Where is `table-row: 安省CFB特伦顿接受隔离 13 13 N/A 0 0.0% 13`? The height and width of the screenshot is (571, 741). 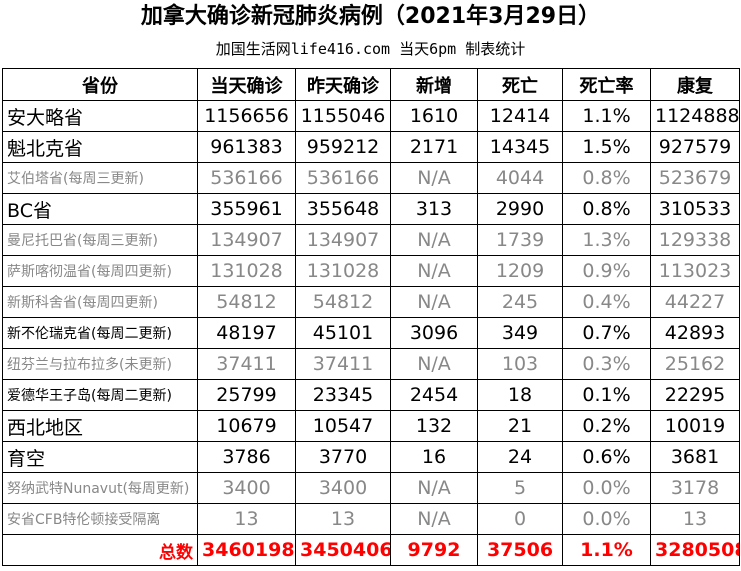
table-row: 安省CFB特伦顿接受隔离 13 13 N/A 0 0.0% 13 is located at coordinates (371, 519).